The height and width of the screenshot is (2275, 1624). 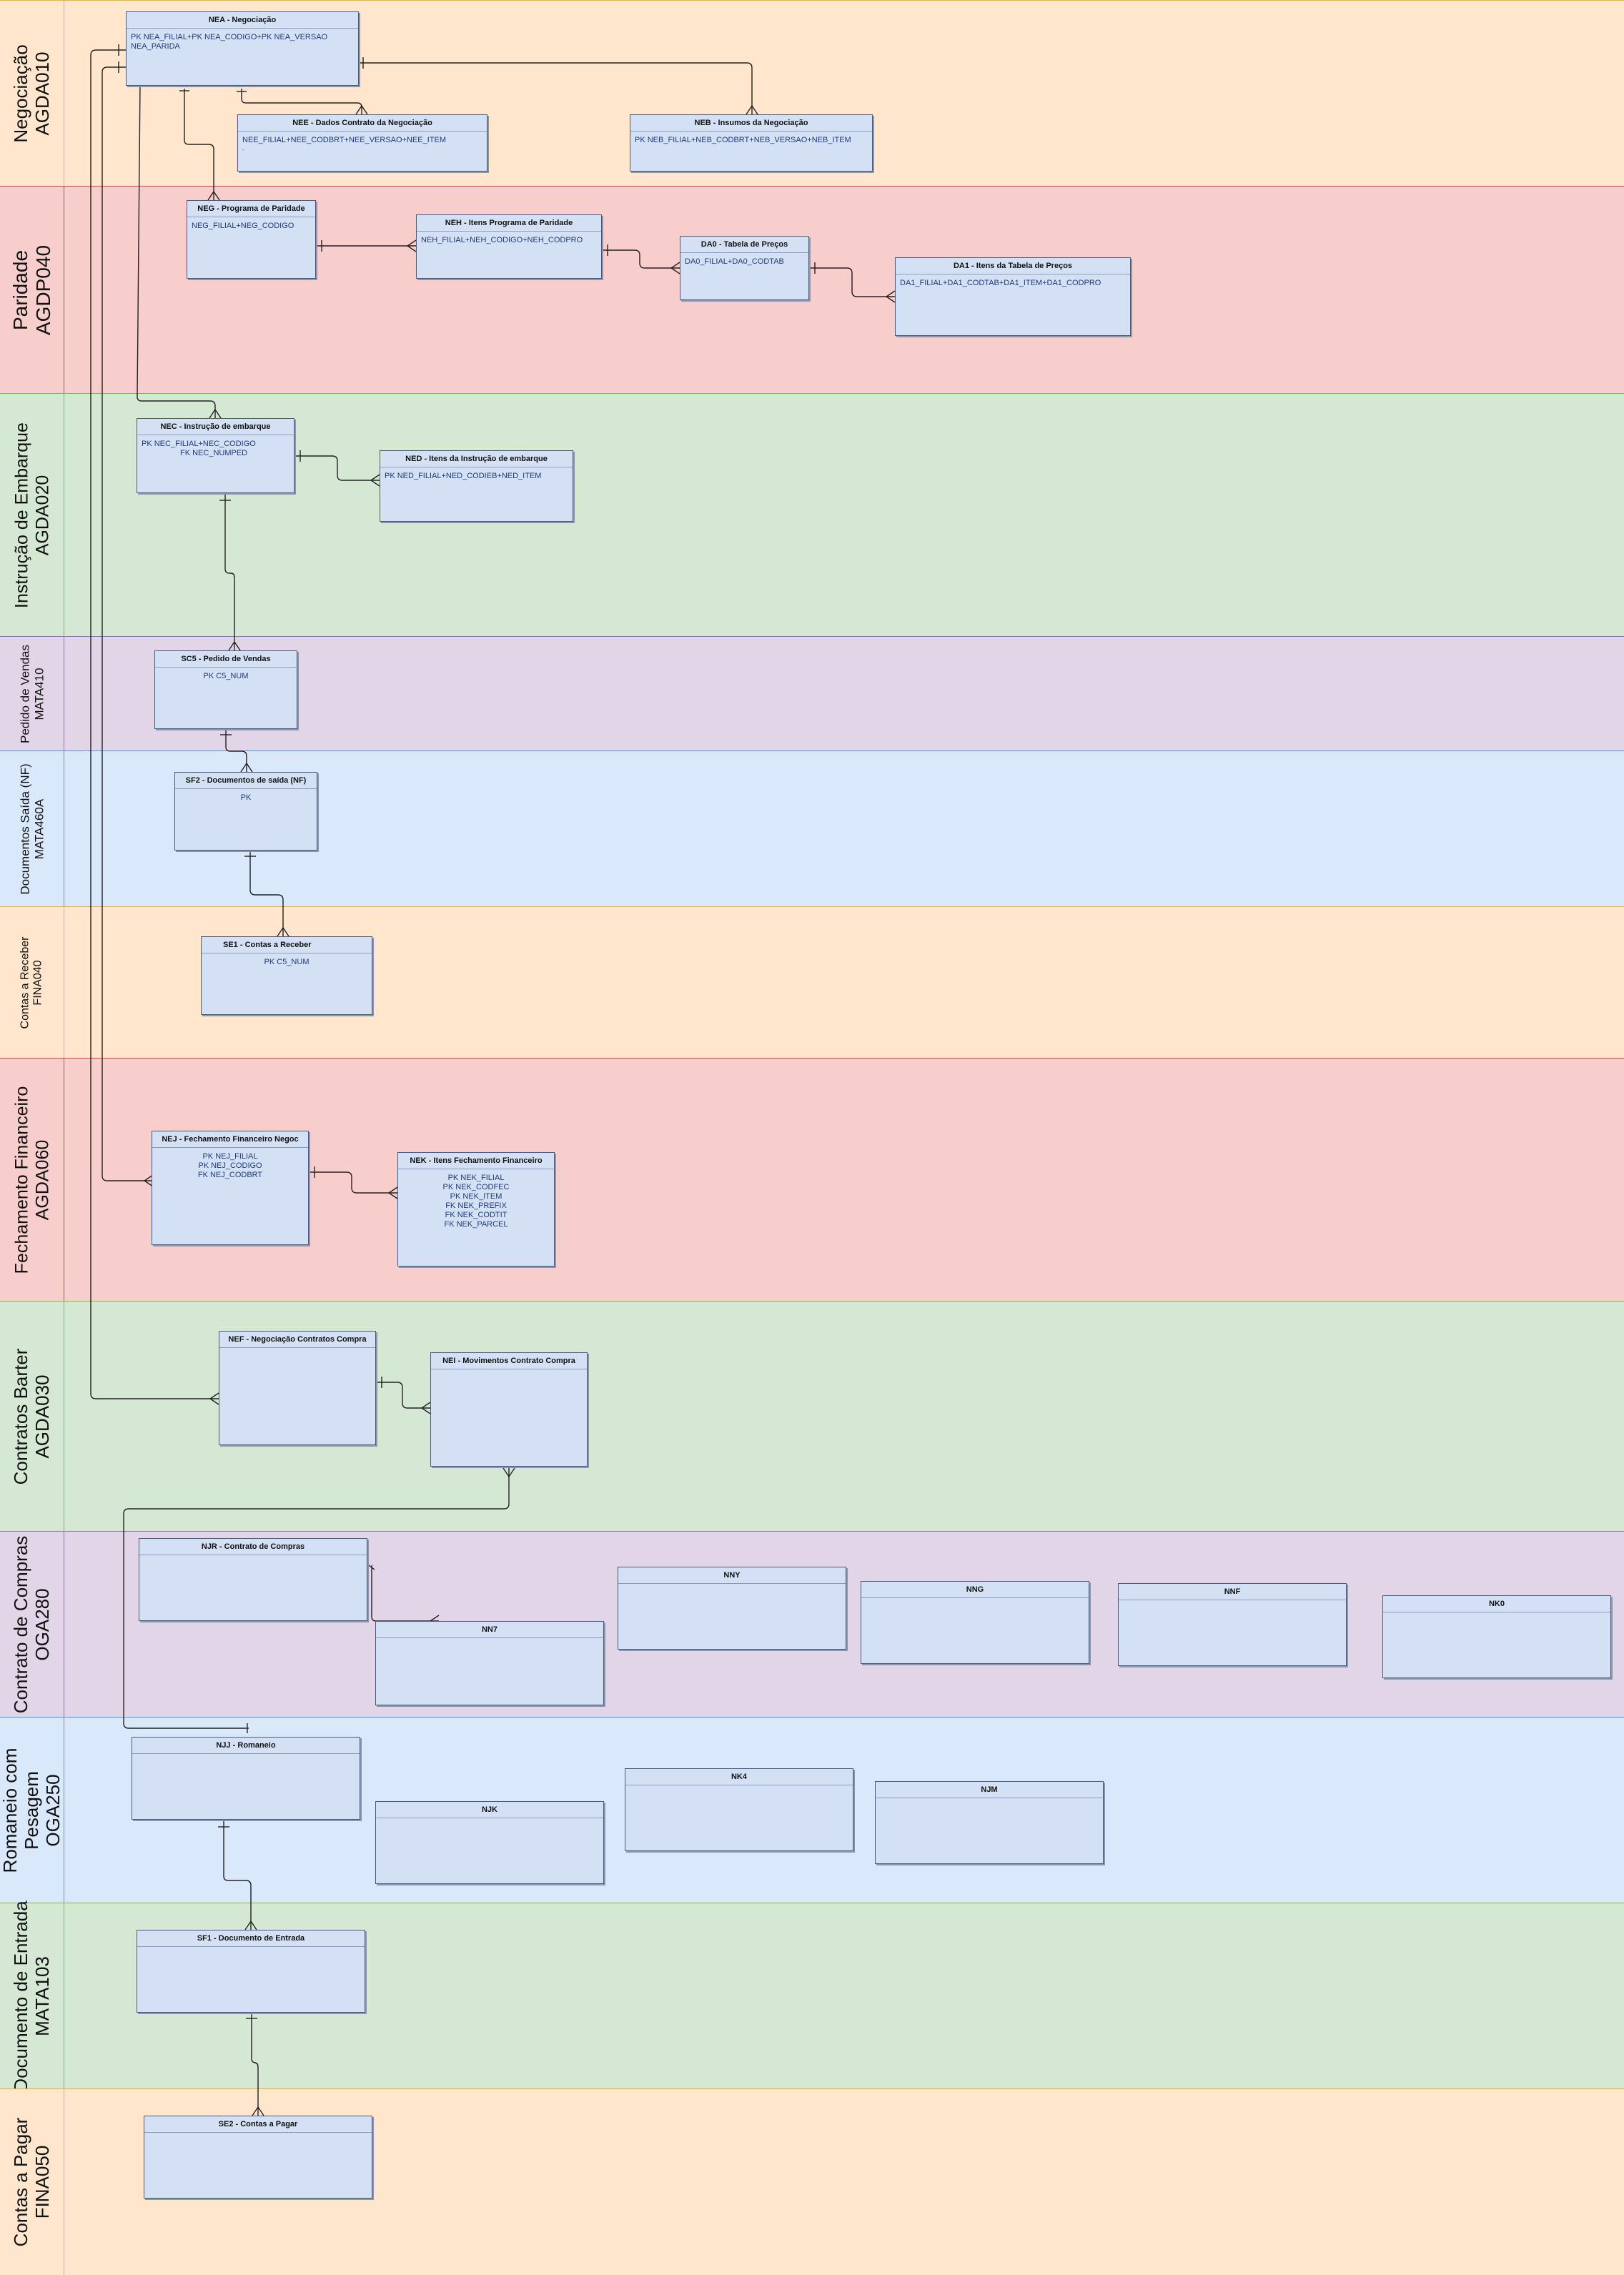 What do you see at coordinates (251, 224) in the screenshot?
I see `entity-body: NEG_FILIAL+NEG_CODIGO` at bounding box center [251, 224].